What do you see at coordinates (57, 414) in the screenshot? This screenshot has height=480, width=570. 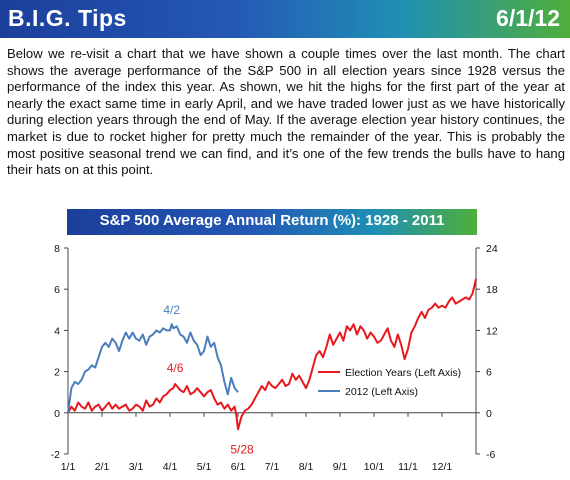 I see `left-tick-label: 0` at bounding box center [57, 414].